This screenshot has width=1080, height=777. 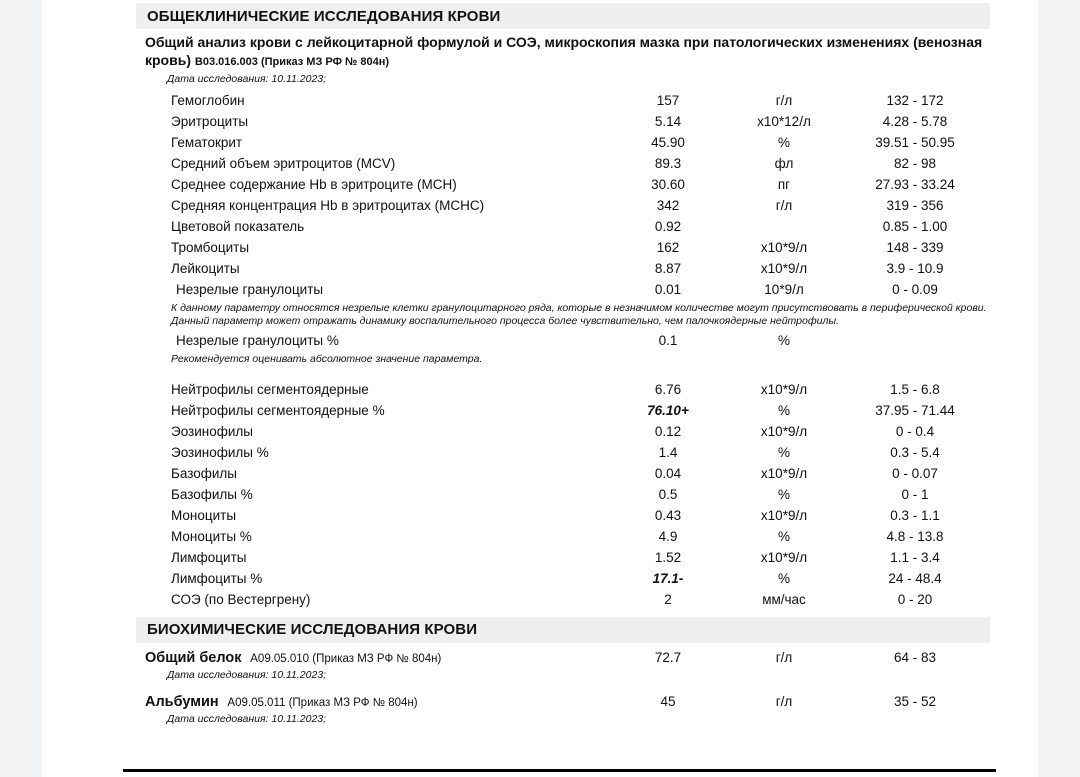 I want to click on test-name: Лейкоциты, so click(x=205, y=268).